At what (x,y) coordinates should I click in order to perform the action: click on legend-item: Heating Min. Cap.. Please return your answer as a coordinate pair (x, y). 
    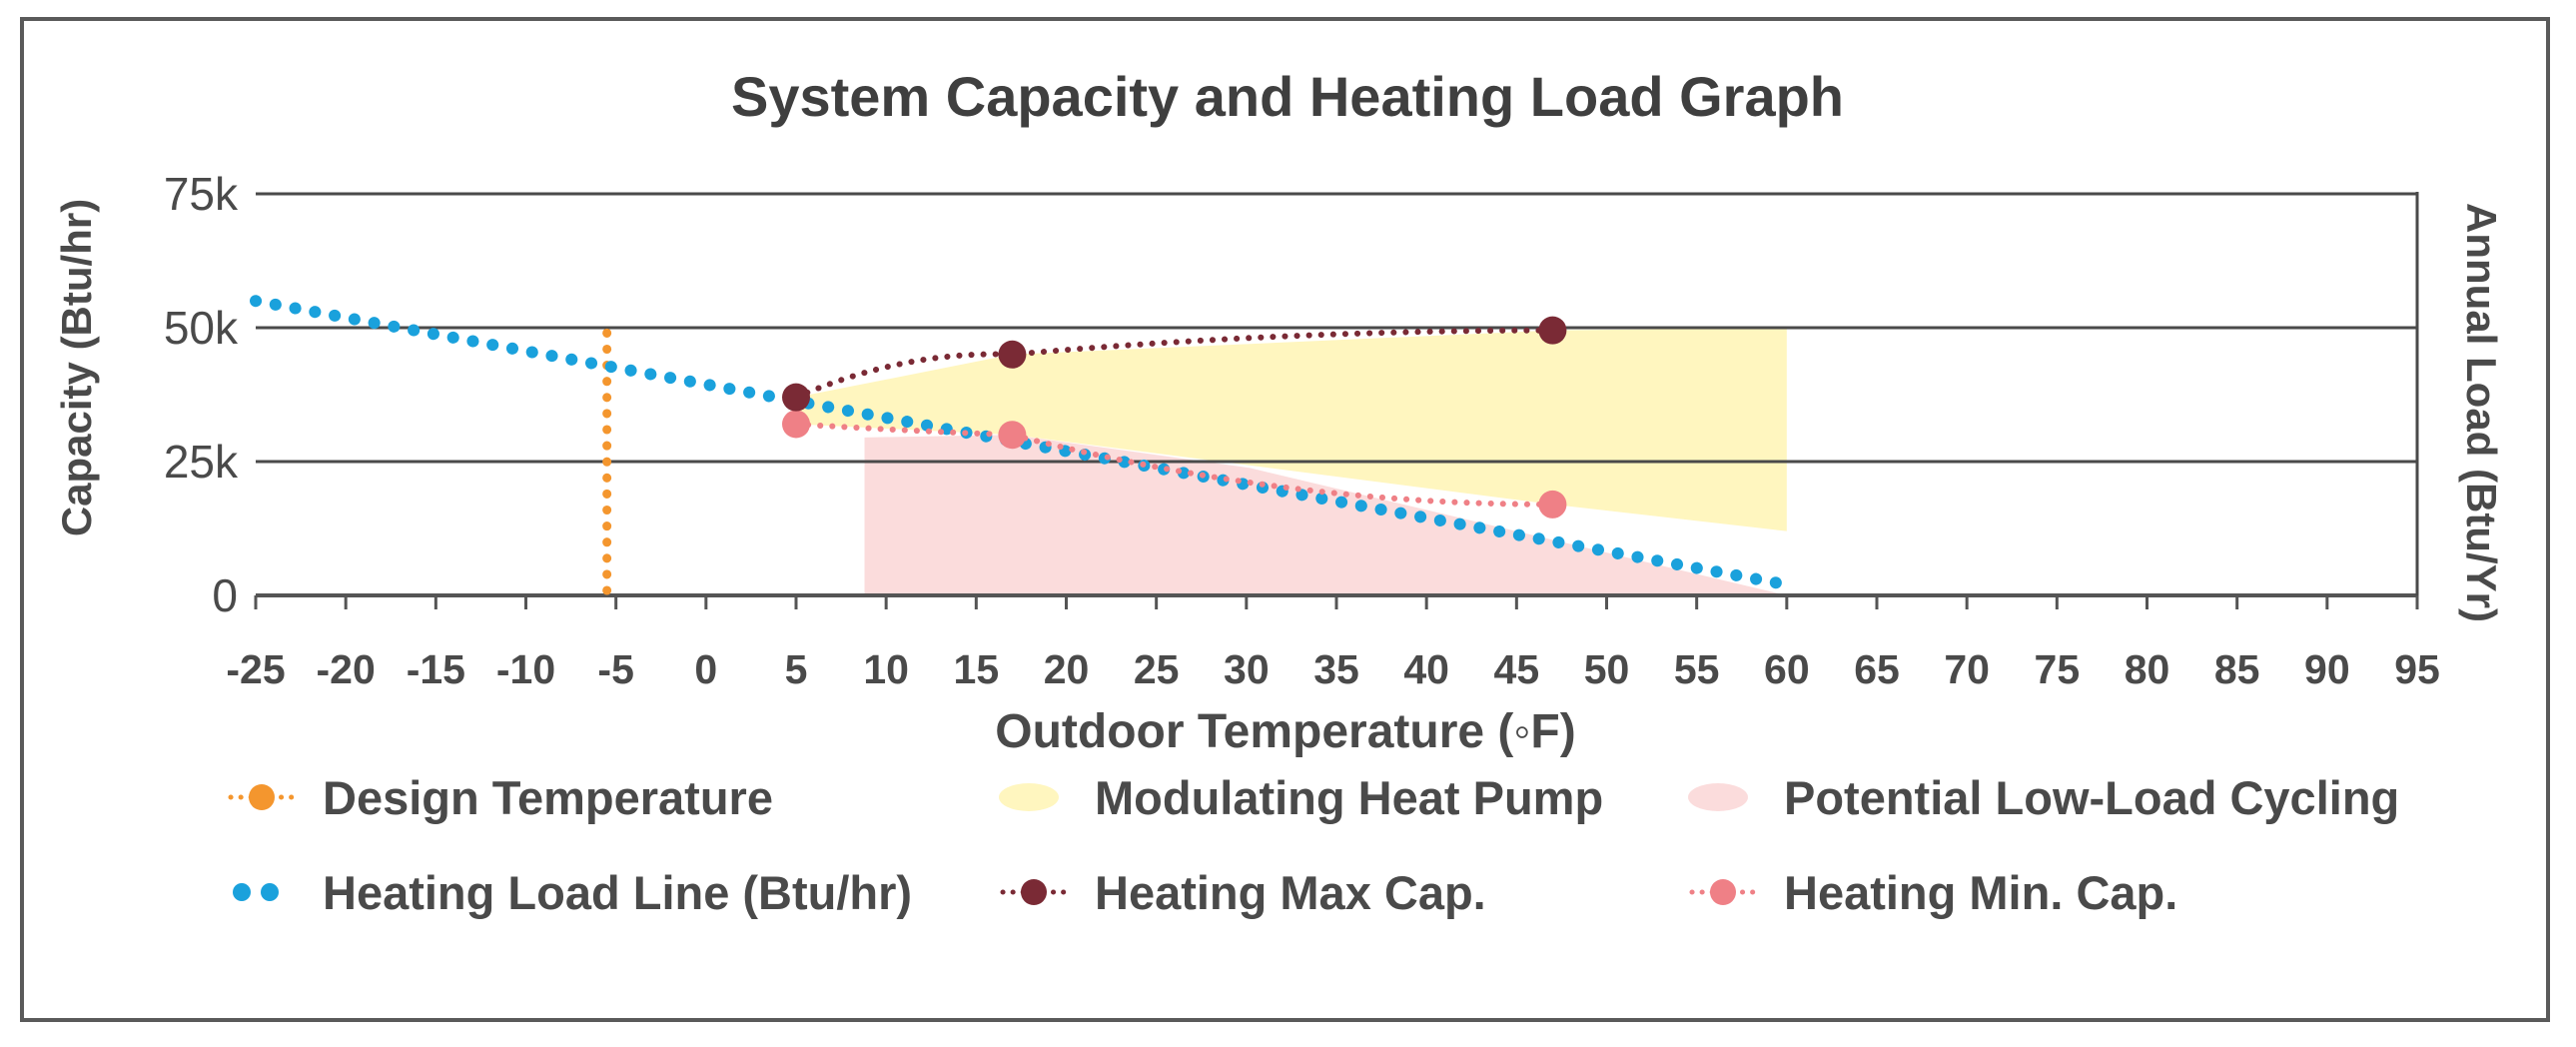
    Looking at the image, I should click on (1933, 892).